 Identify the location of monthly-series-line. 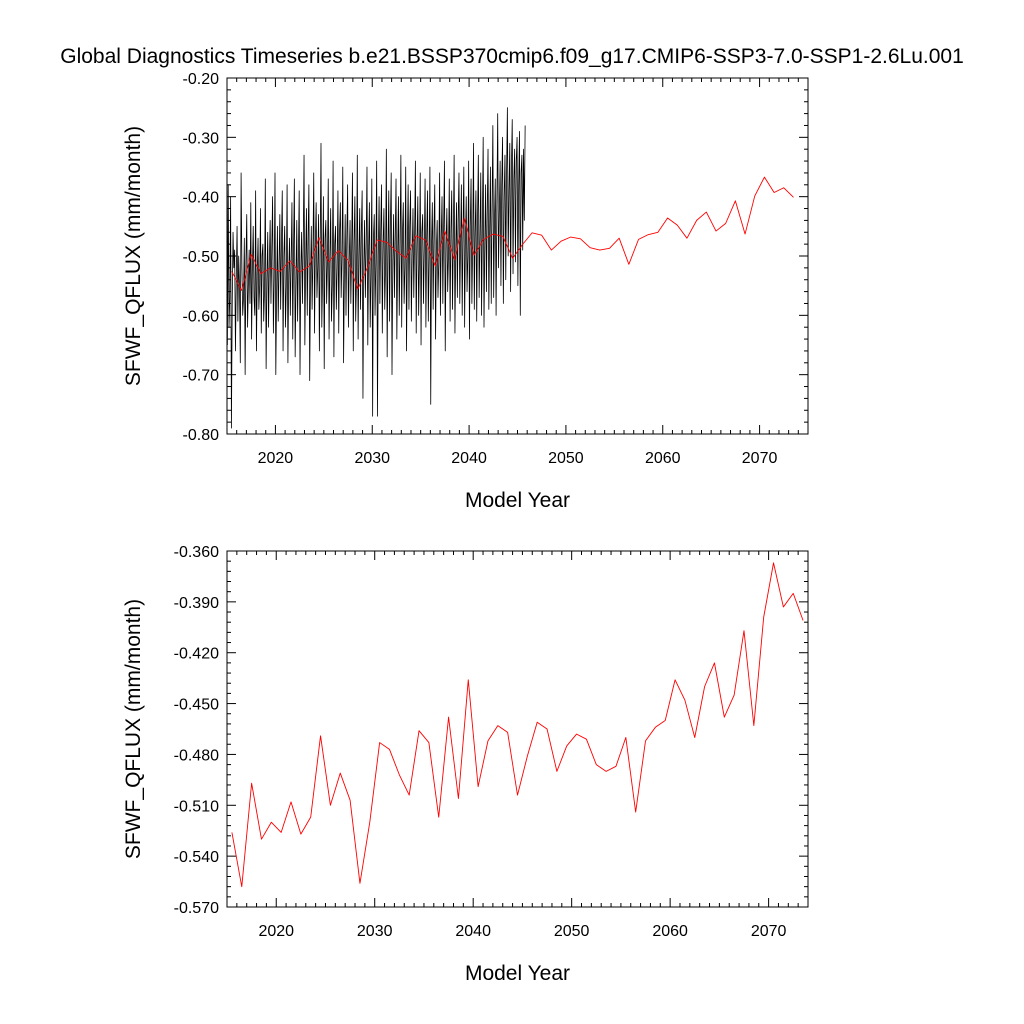
(376, 268).